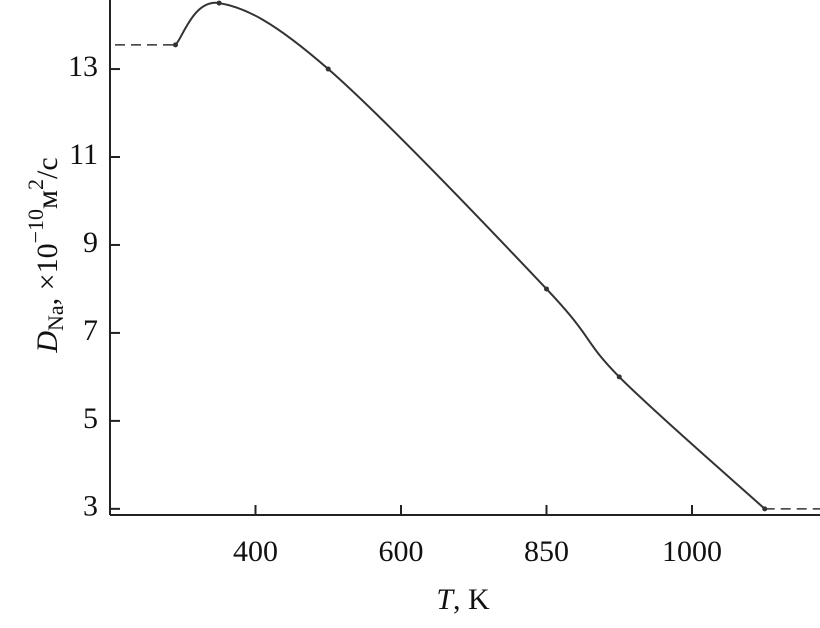 The image size is (820, 628). Describe the element at coordinates (47, 342) in the screenshot. I see `y-label-symbol: D` at that location.